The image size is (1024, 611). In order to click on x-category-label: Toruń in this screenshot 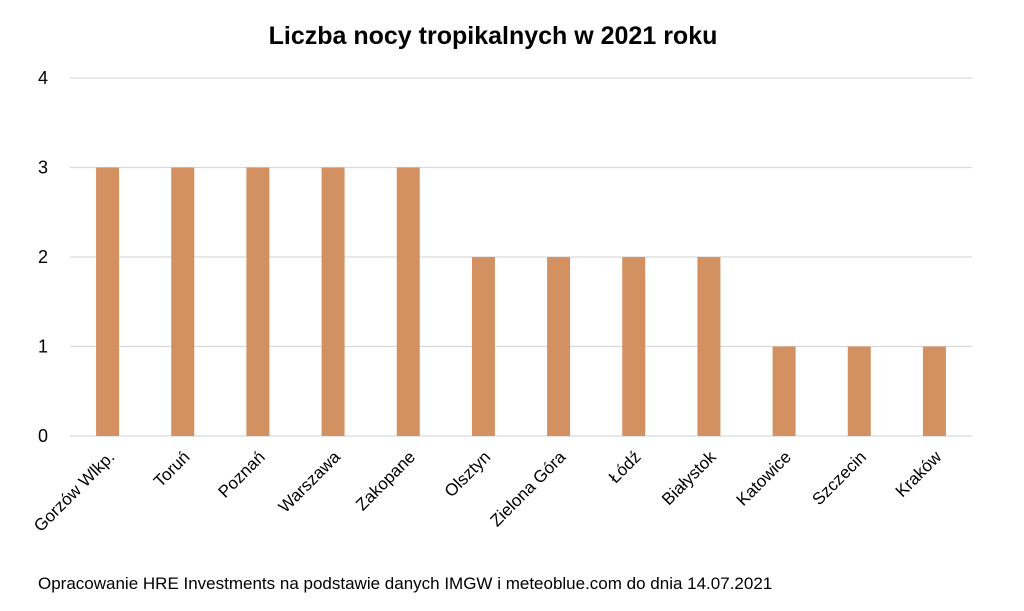, I will do `click(172, 469)`.